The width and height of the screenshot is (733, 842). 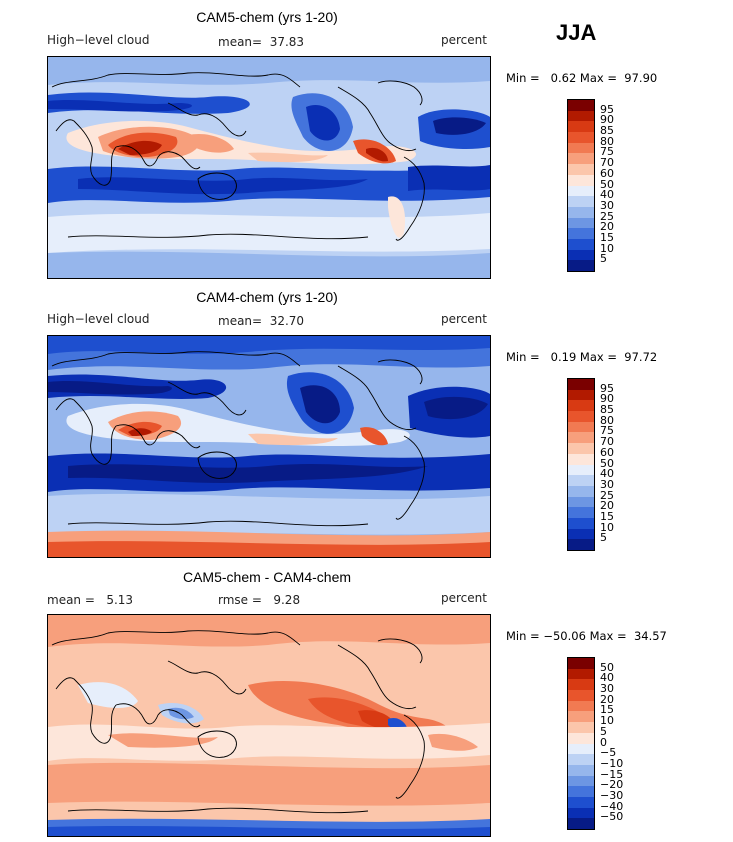 I want to click on panel-3-colorbar, so click(x=581, y=743).